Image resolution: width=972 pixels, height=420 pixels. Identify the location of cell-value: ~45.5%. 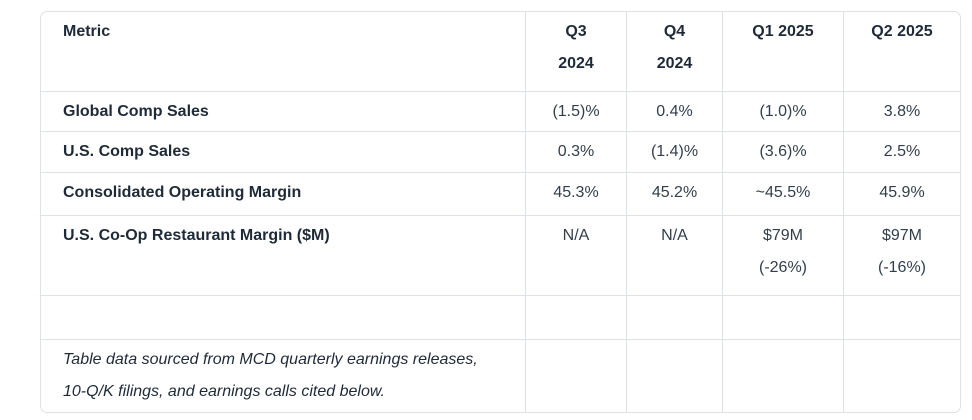
(783, 192).